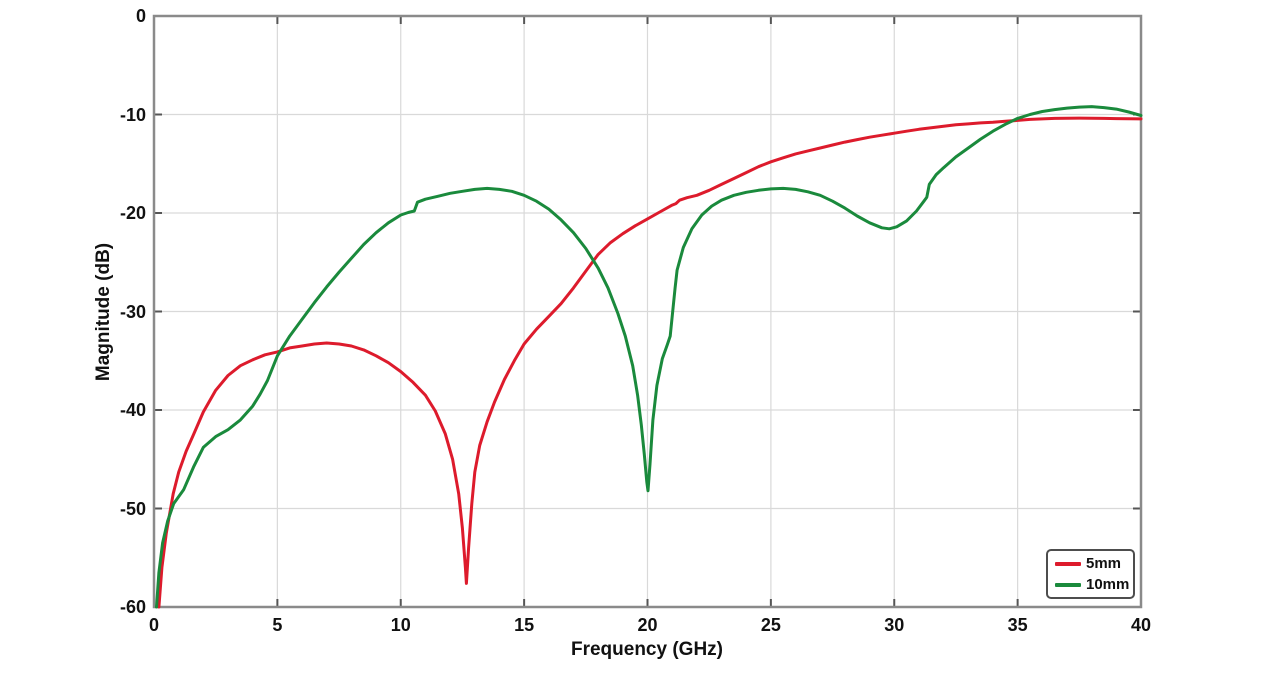  Describe the element at coordinates (132, 311) in the screenshot. I see `y-tick-label: -30` at that location.